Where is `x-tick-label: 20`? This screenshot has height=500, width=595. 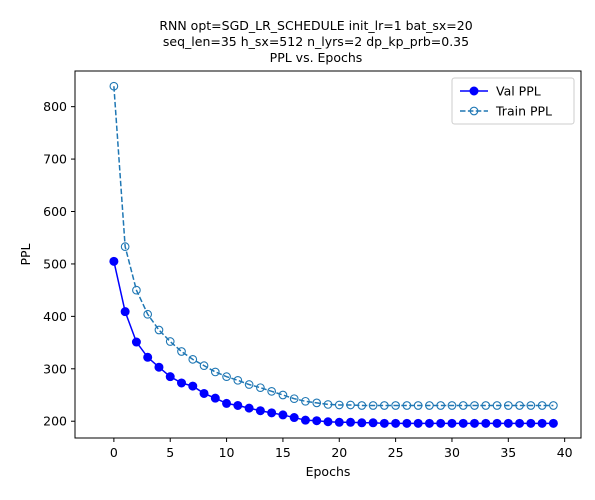 x-tick-label: 20 is located at coordinates (339, 452).